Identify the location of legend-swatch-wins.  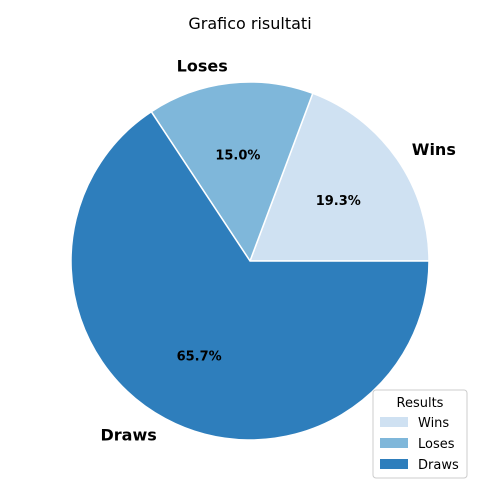
(394, 422).